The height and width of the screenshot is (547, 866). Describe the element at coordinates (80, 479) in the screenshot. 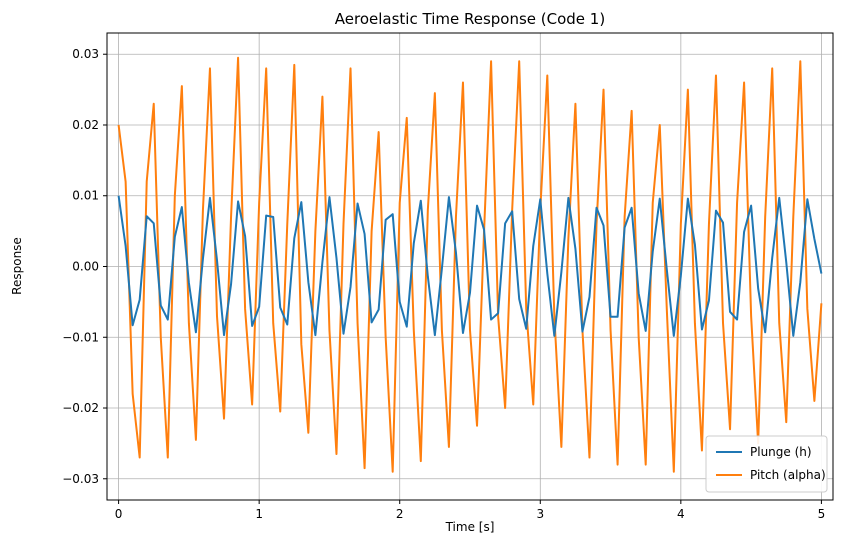

I see `y-tick-label: −0.03` at that location.